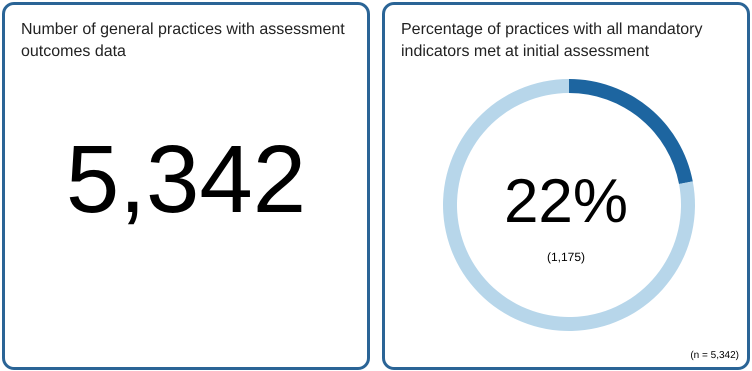 This screenshot has height=371, width=752. What do you see at coordinates (552, 41) in the screenshot?
I see `chart-title: Percentage of practices with all mandatory indicators met at initial assessment` at bounding box center [552, 41].